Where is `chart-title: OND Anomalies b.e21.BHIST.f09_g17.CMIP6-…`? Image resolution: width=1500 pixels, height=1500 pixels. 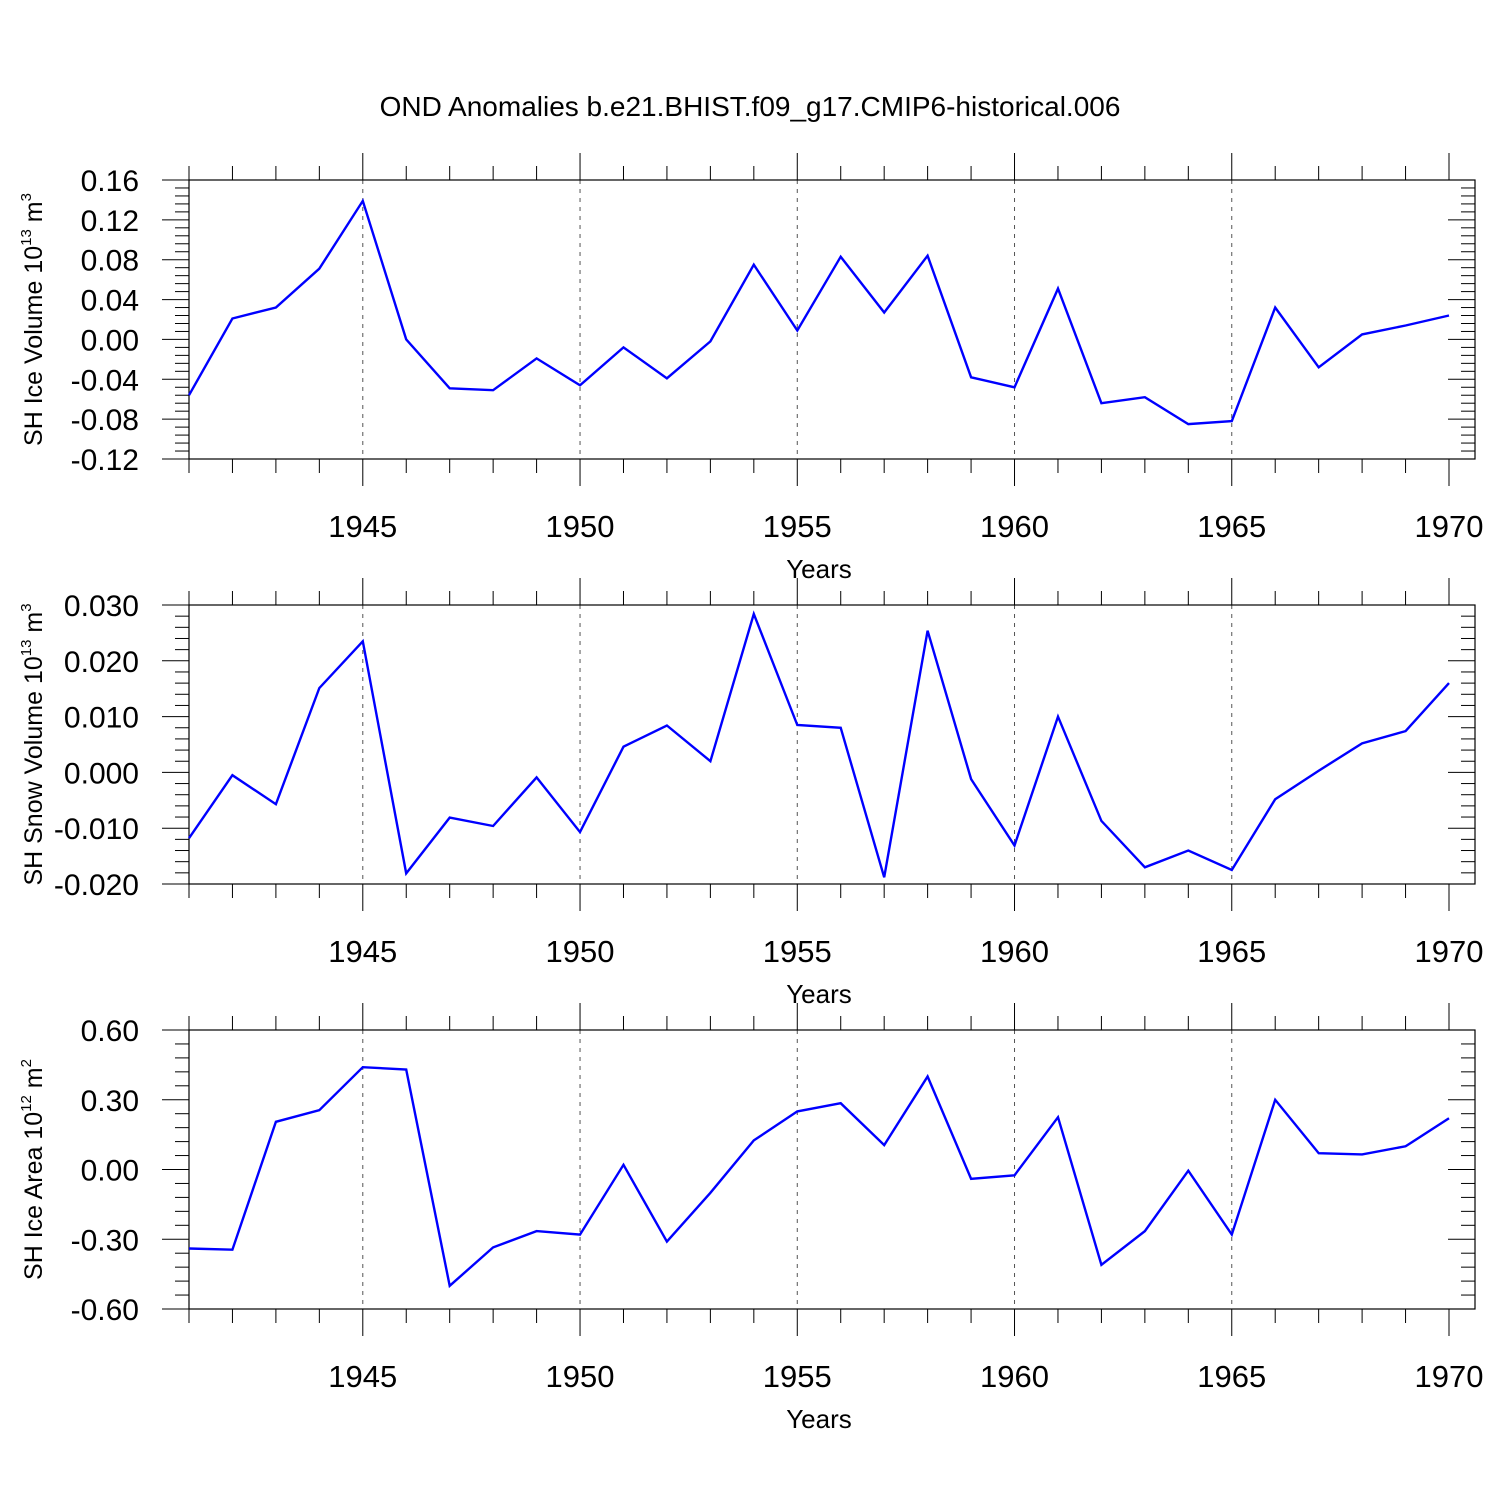 chart-title: OND Anomalies b.e21.BHIST.f09_g17.CMIP6-… is located at coordinates (750, 106).